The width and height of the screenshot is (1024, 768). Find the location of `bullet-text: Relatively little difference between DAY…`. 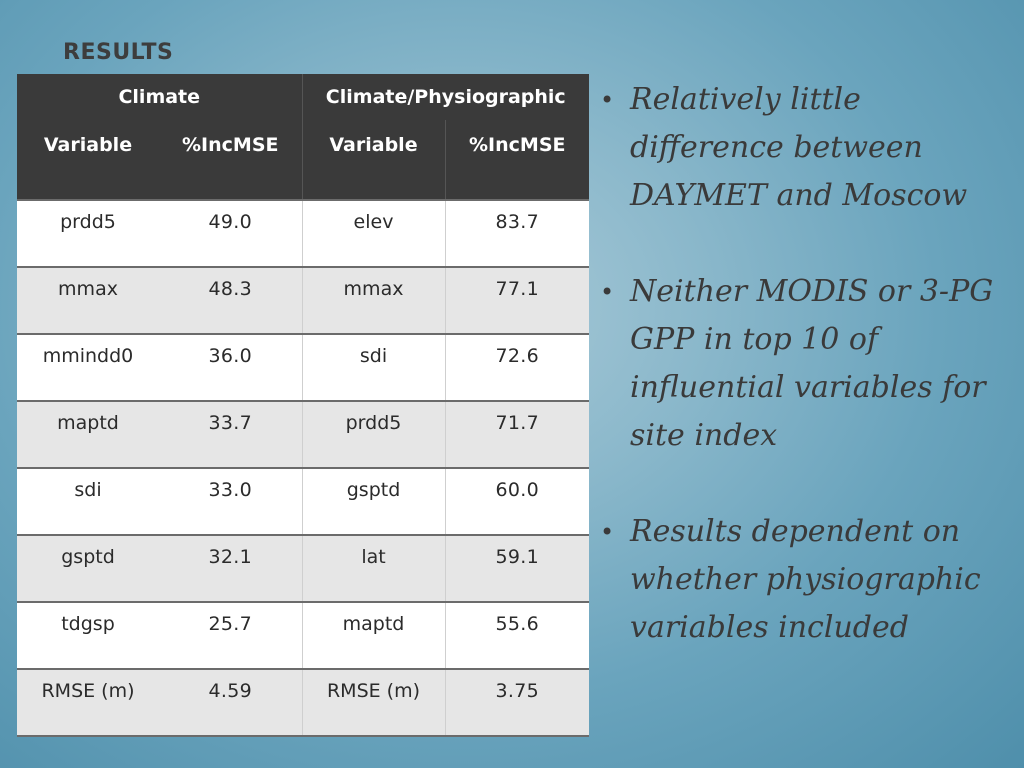

bullet-text: Relatively little difference between DAY… is located at coordinates (799, 147).